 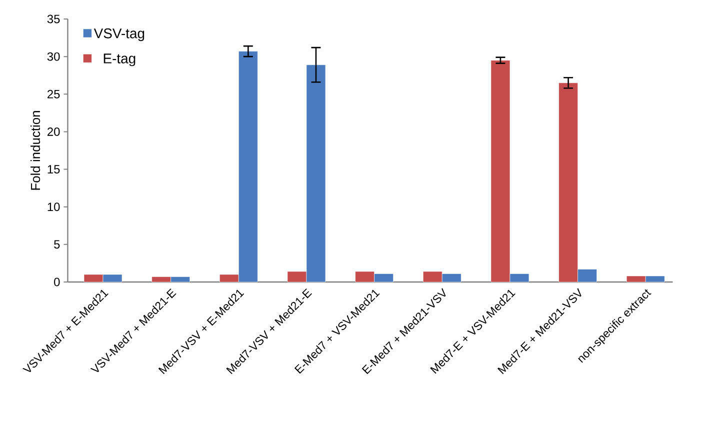 I want to click on y-tick-label: 35, so click(x=53, y=19).